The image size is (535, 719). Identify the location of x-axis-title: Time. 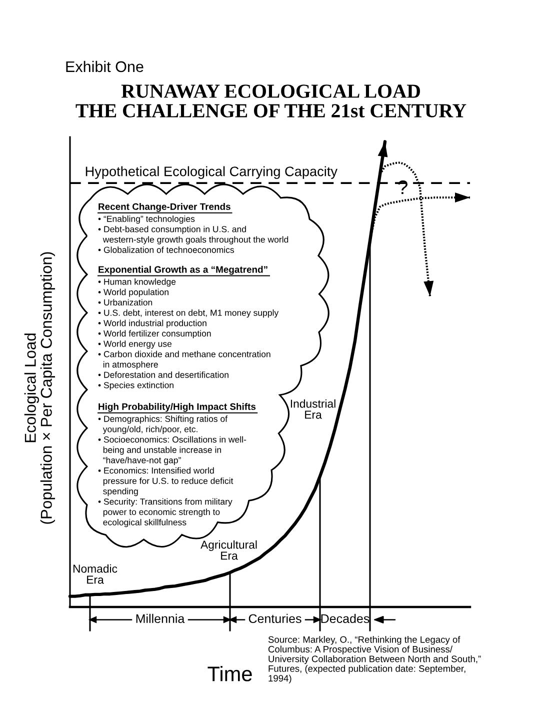
(230, 674).